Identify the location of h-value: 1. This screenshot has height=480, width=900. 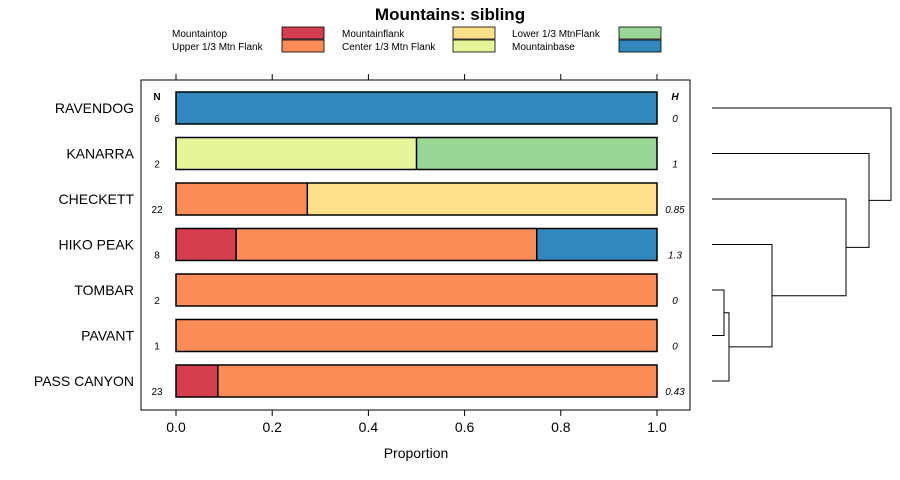
(675, 165).